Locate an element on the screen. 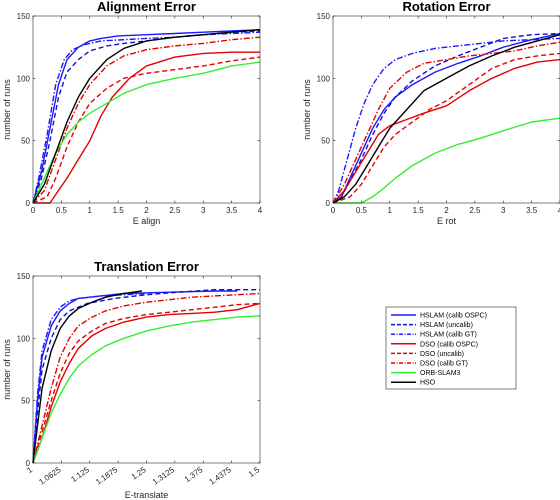 The width and height of the screenshot is (560, 500). x-axis-label: E rot is located at coordinates (447, 221).